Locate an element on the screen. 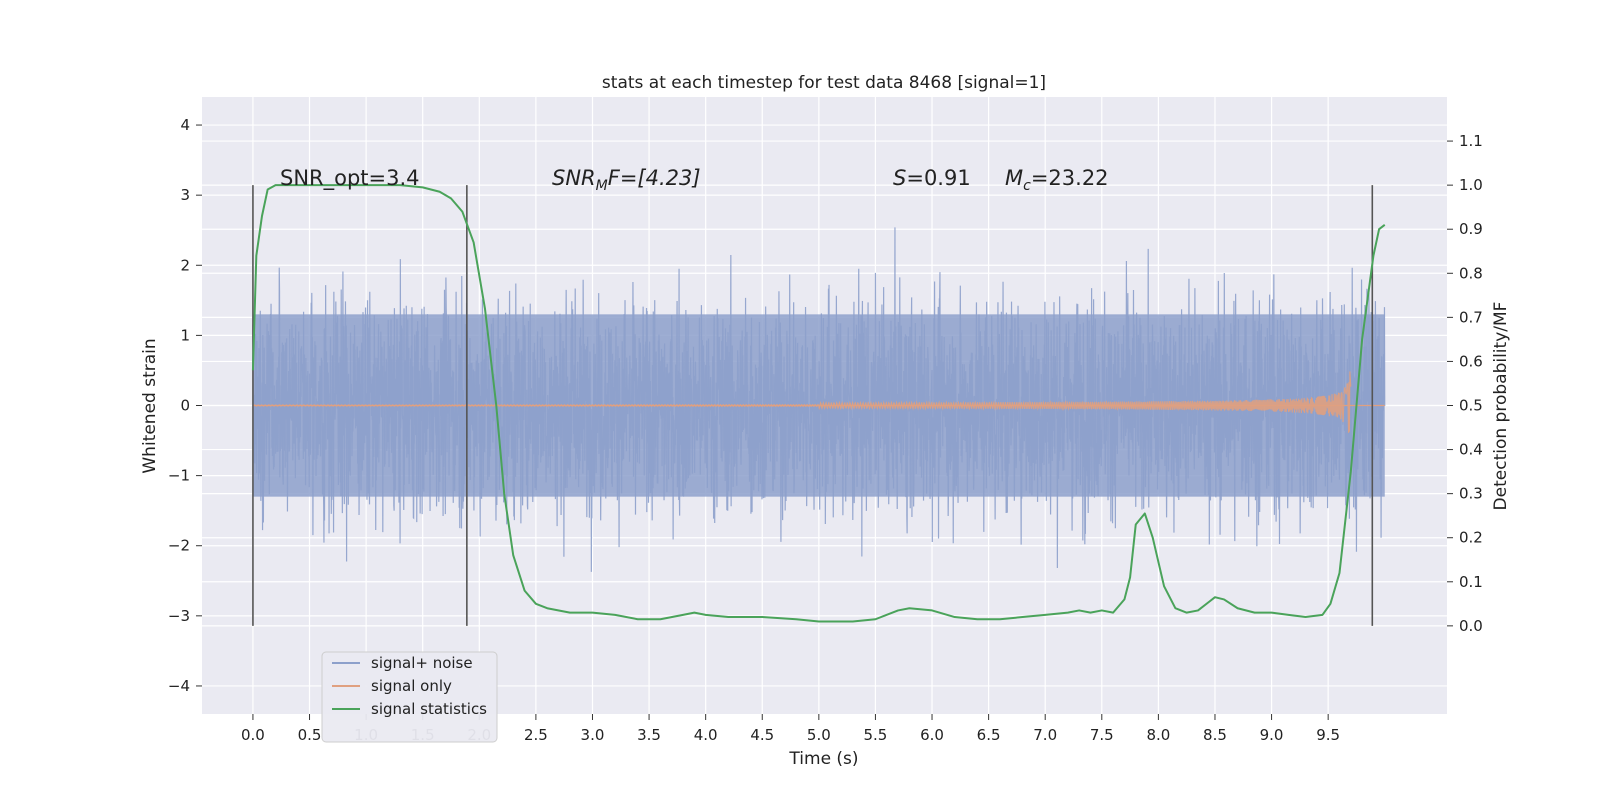  x-tick-label: 5.0 is located at coordinates (819, 735).